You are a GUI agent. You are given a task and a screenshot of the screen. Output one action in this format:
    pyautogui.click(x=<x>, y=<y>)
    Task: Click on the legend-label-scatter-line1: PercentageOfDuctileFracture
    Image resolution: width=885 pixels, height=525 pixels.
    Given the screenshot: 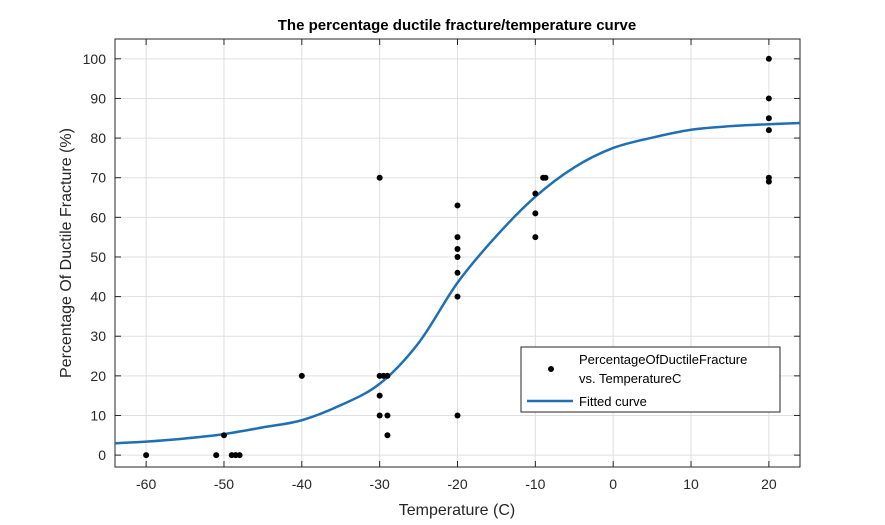 What is the action you would take?
    pyautogui.click(x=663, y=359)
    